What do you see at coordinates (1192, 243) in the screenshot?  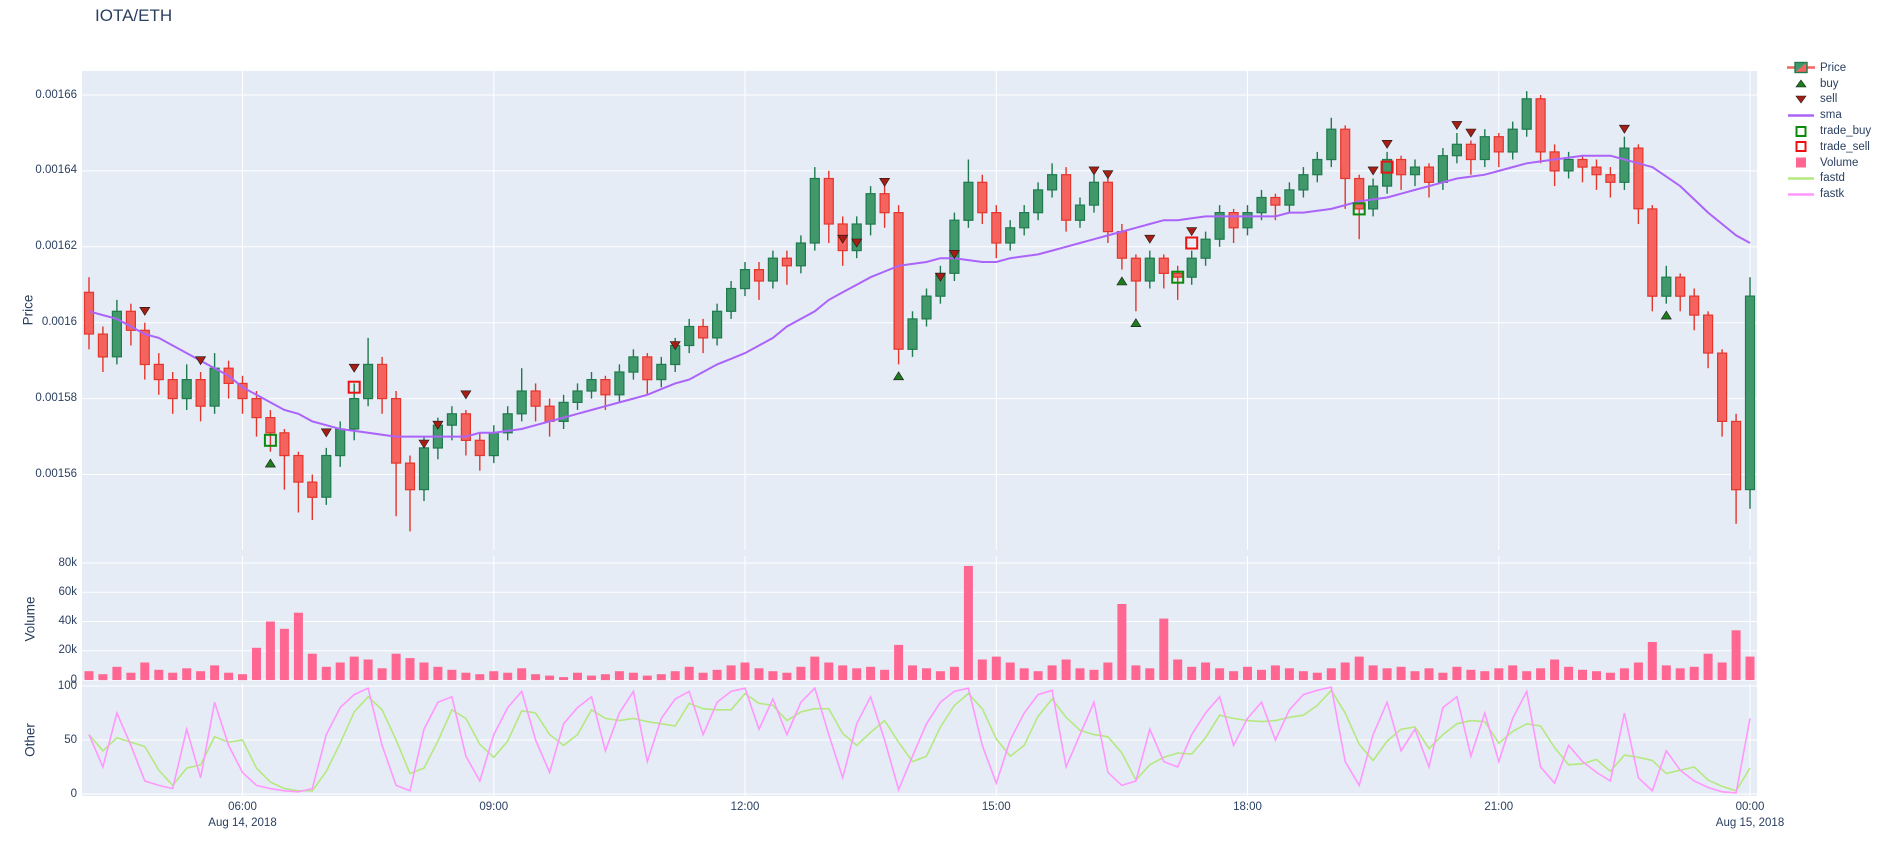 I see `trade-sell-marker` at bounding box center [1192, 243].